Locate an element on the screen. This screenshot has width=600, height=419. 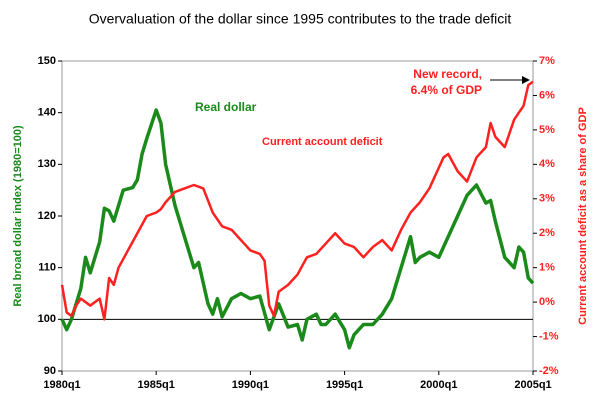
x-tick-label: 1995q1 is located at coordinates (344, 385).